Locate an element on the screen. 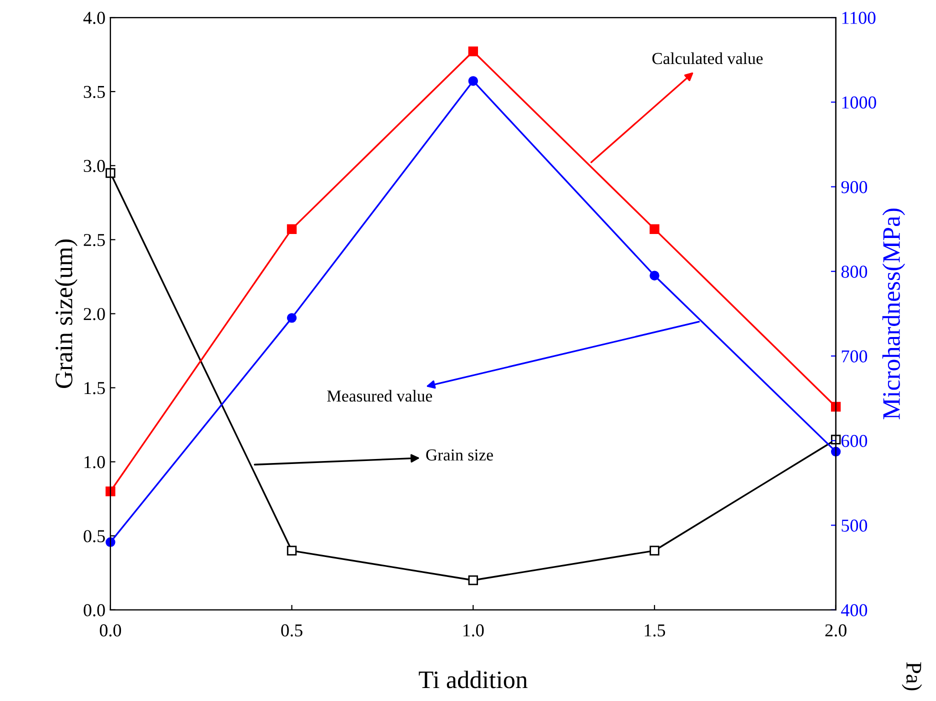  y2-tick-label: 1100 is located at coordinates (859, 18).